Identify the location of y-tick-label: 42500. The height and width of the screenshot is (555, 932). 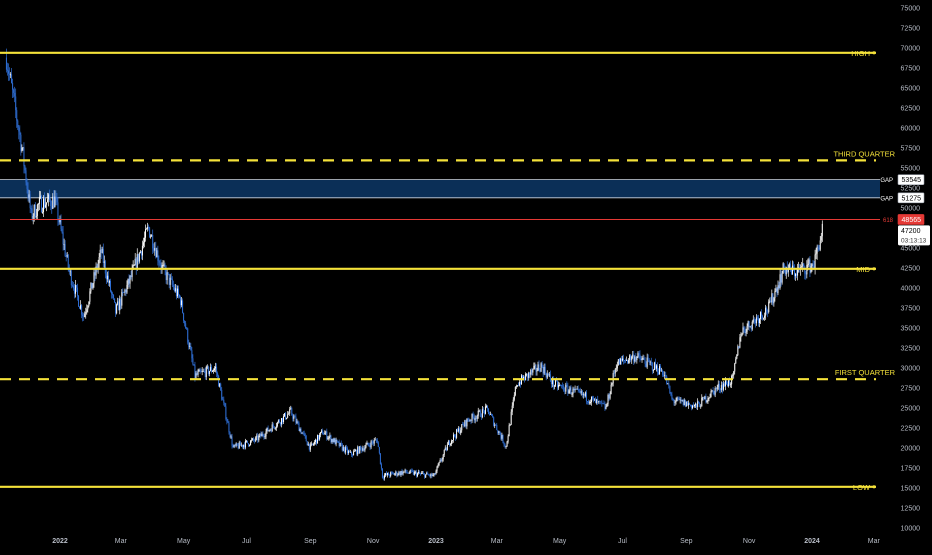
(911, 269).